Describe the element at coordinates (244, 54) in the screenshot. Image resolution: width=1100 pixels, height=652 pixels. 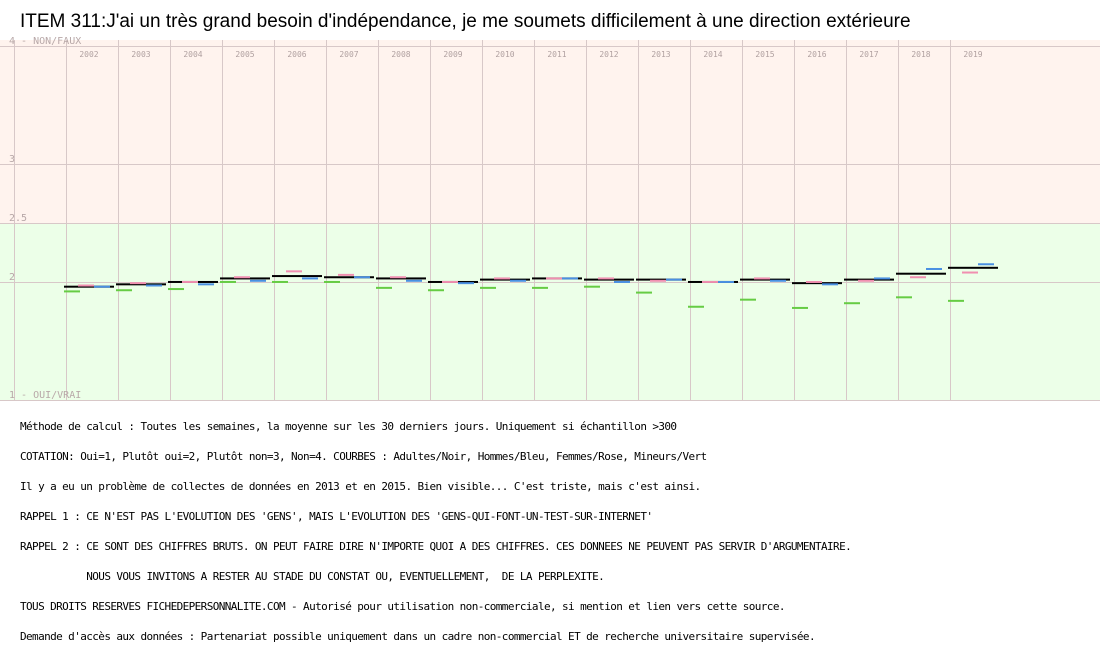
I see `x-tick-label: 2005` at that location.